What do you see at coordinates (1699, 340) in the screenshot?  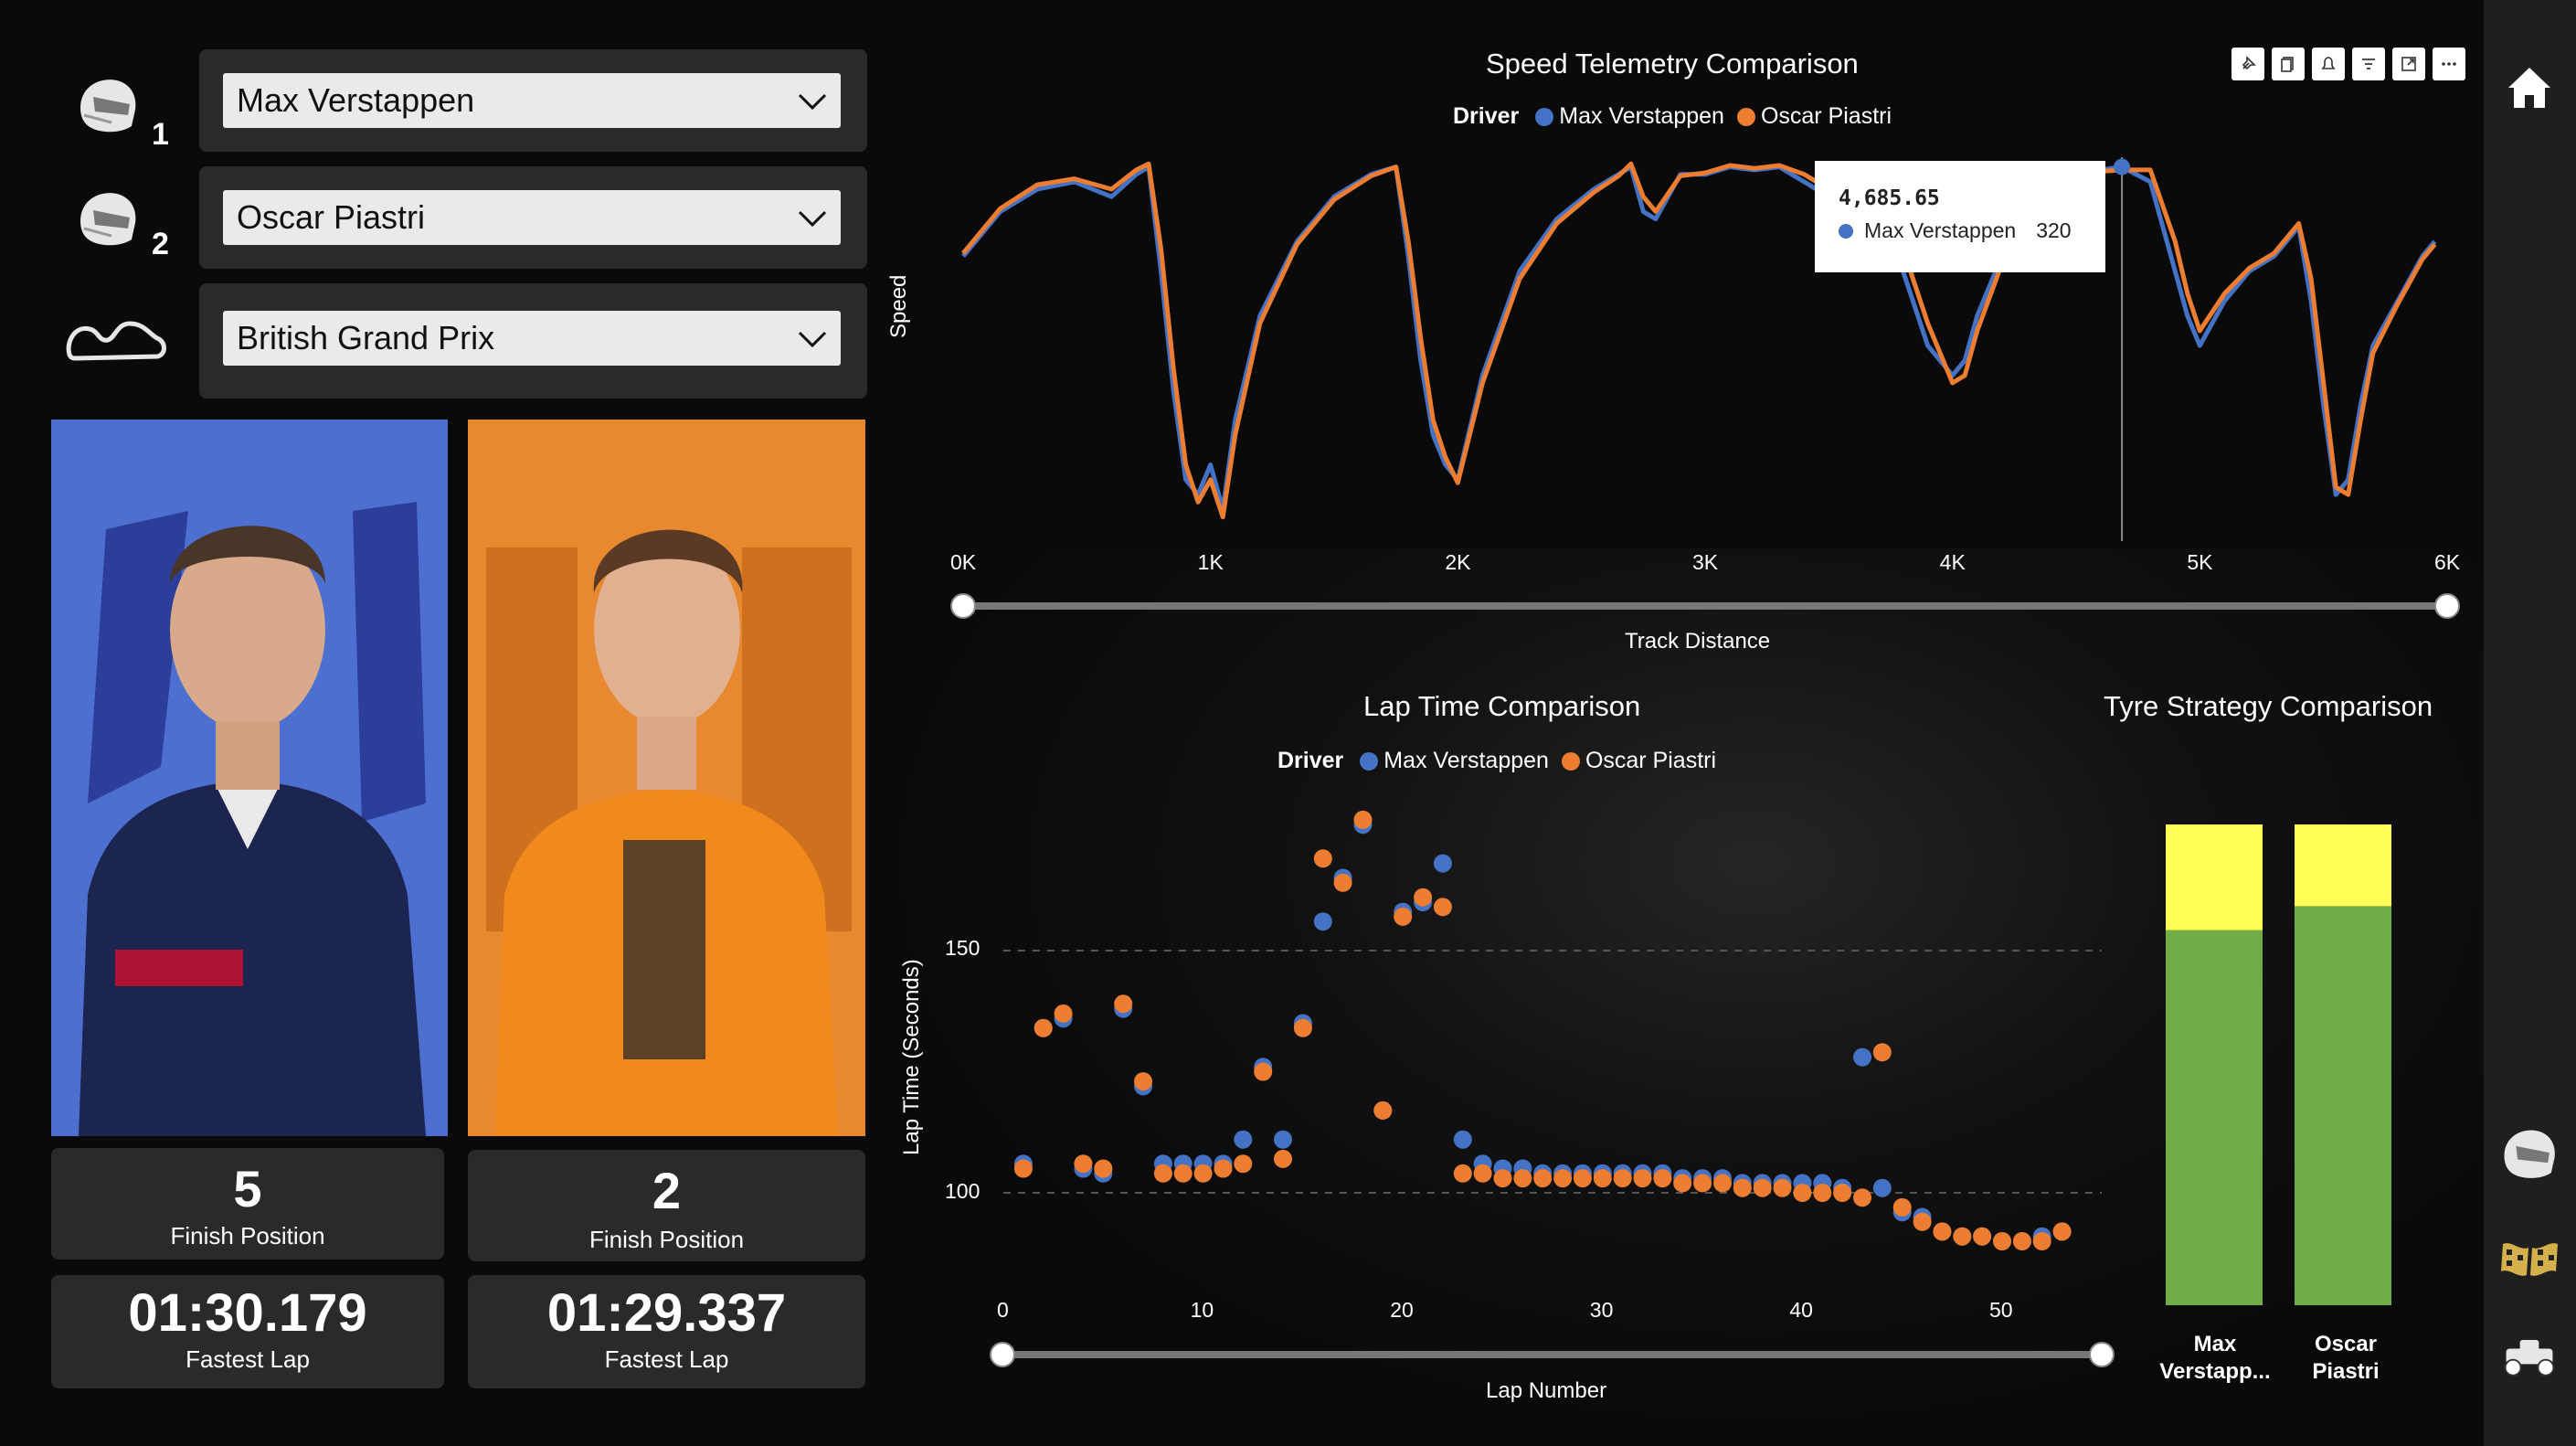 I see `speed-series-piastri` at bounding box center [1699, 340].